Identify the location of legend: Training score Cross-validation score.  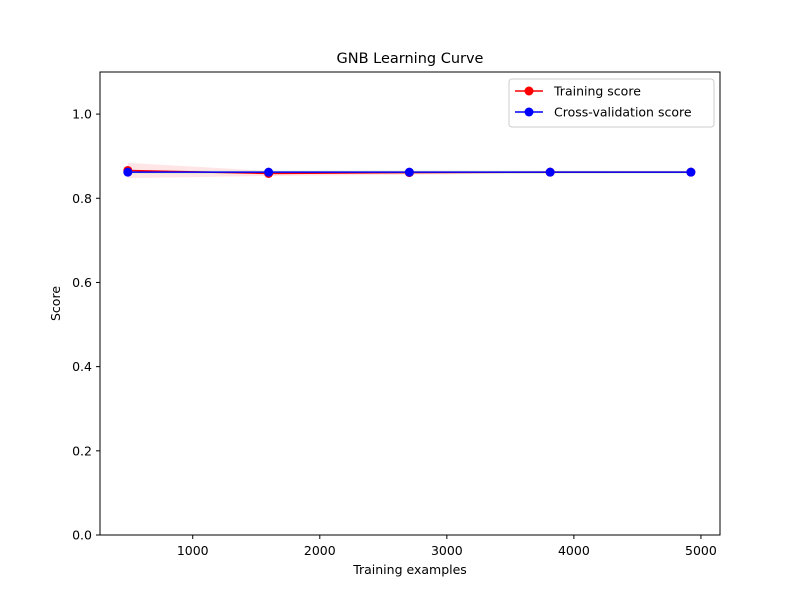
(611, 103).